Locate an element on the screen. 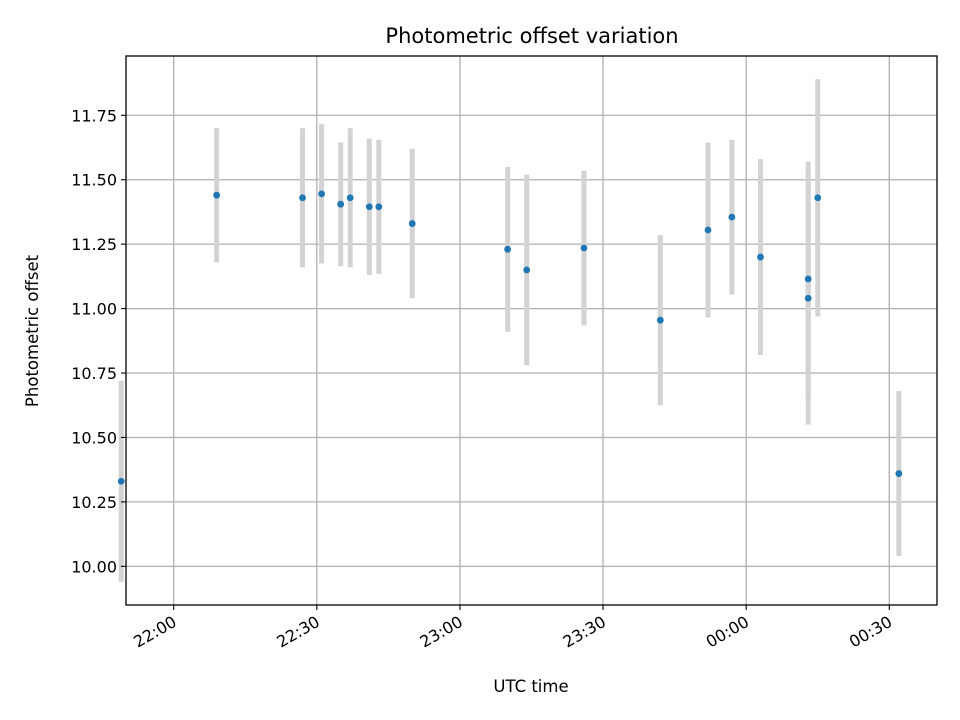  x-tick-label: 22:30 is located at coordinates (297, 632).